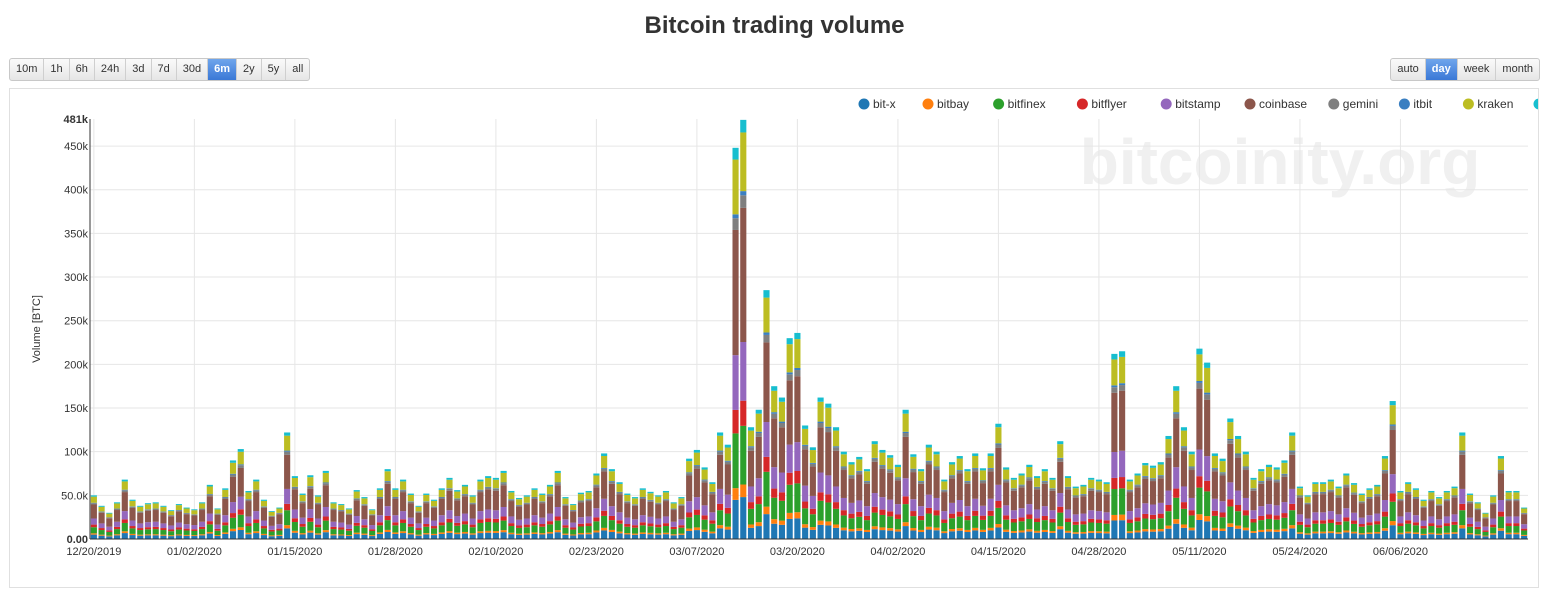 Image resolution: width=1549 pixels, height=596 pixels. Describe the element at coordinates (298, 69) in the screenshot. I see `range-all-button: all` at that location.